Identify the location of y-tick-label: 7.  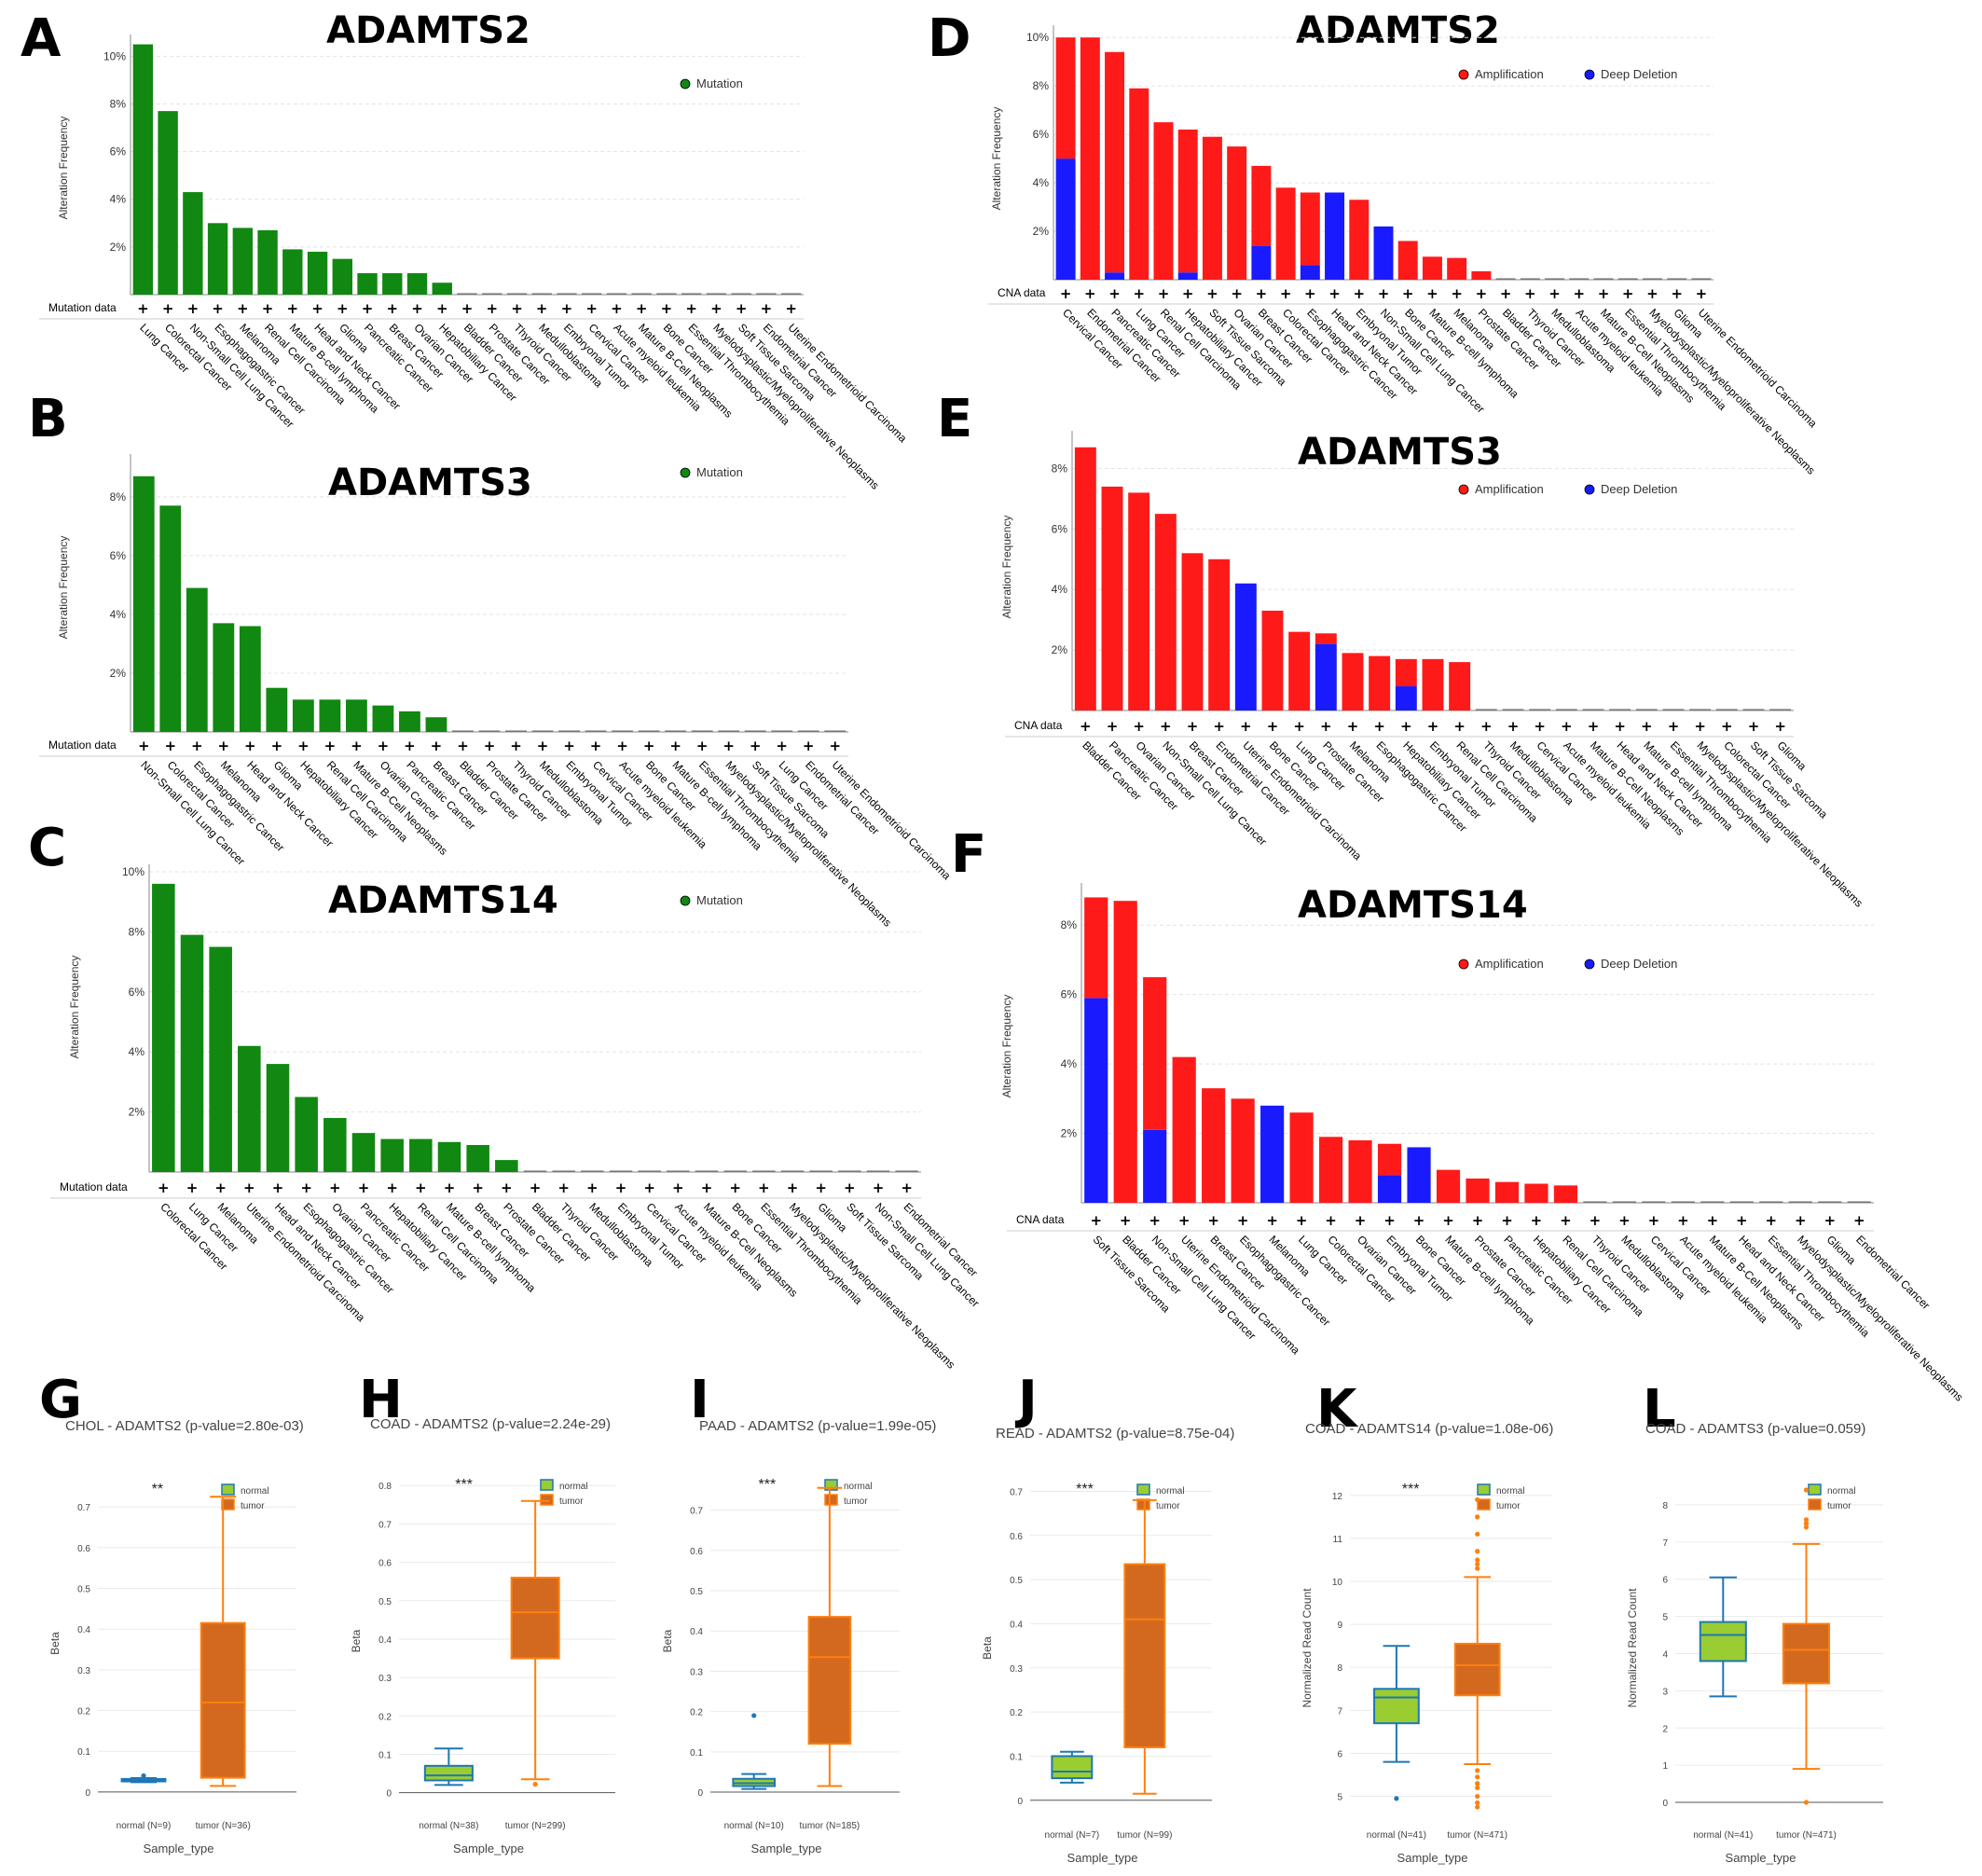
(1665, 1544).